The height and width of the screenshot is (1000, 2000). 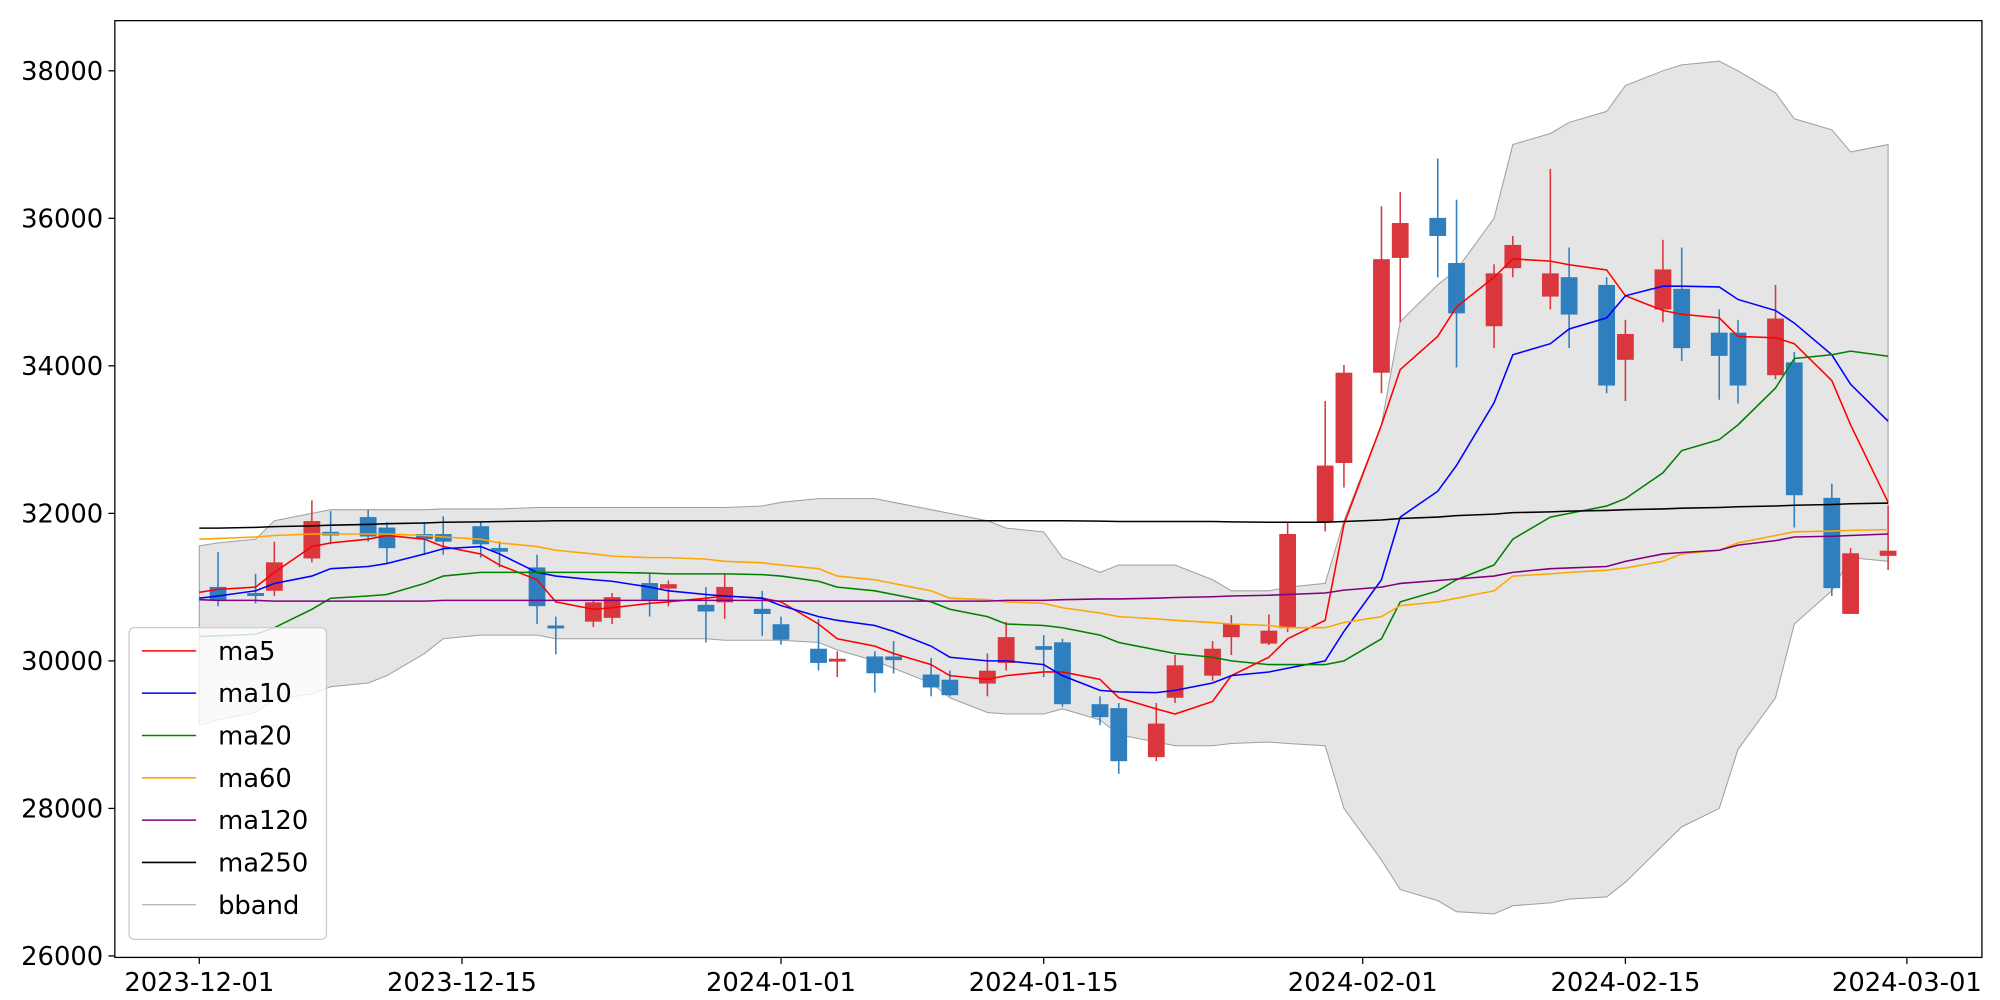 What do you see at coordinates (263, 821) in the screenshot?
I see `legend-label: ma120` at bounding box center [263, 821].